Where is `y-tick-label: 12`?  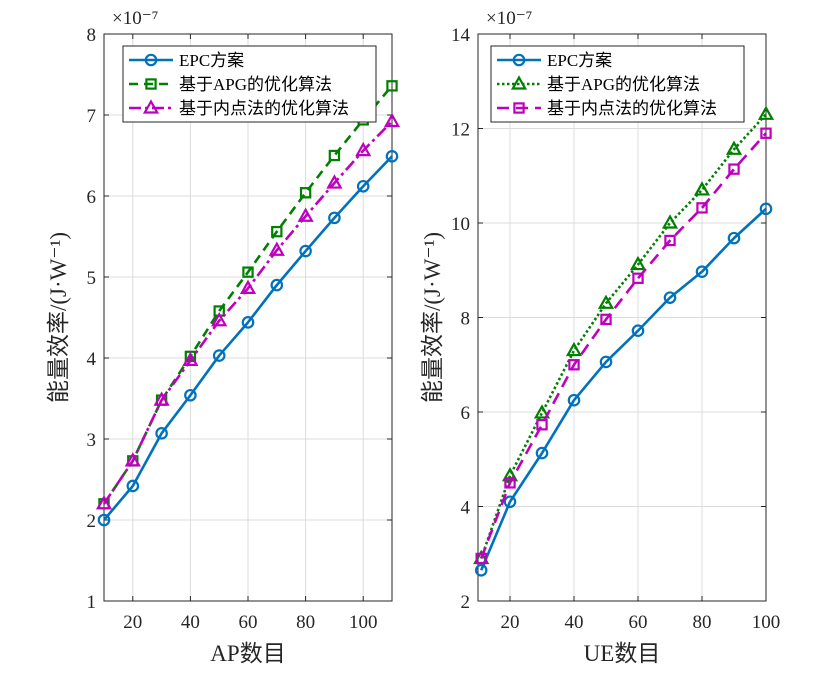
y-tick-label: 12 is located at coordinates (460, 130).